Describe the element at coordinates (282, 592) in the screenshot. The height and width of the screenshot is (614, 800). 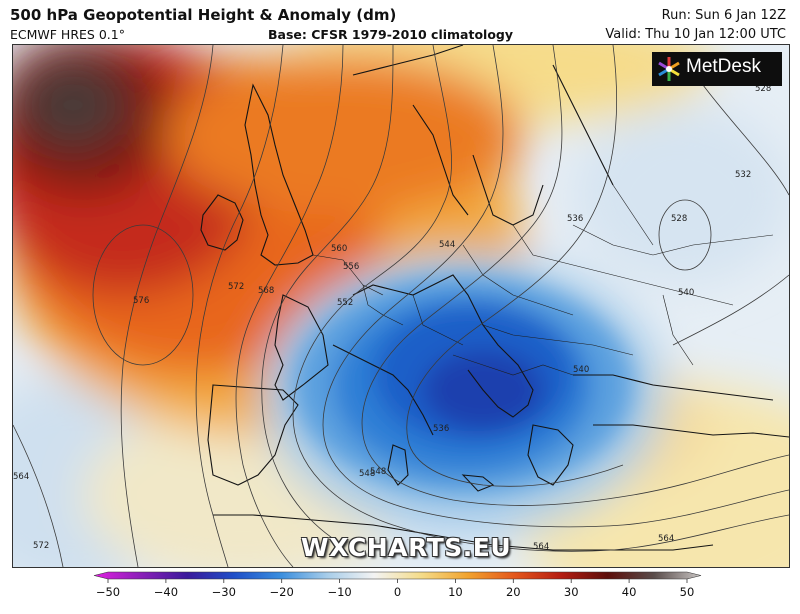
I see `colorbar-tick-label: −20` at that location.